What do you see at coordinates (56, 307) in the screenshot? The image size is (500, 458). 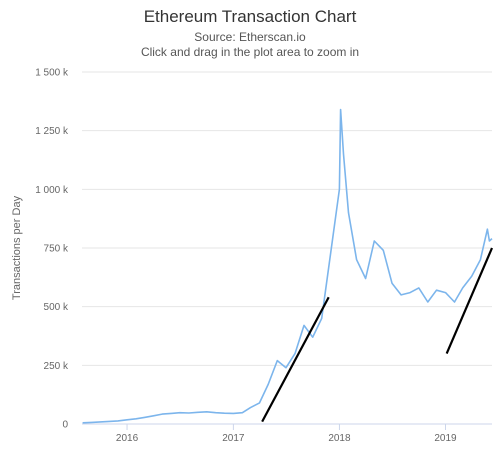 I see `y-tick-label: 500 k` at bounding box center [56, 307].